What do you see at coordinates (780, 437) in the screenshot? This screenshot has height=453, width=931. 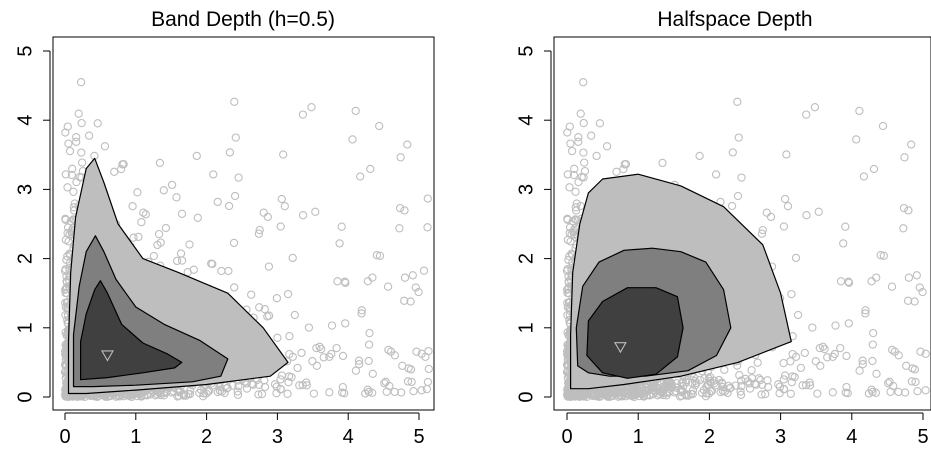 I see `x-tick-label: 3` at bounding box center [780, 437].